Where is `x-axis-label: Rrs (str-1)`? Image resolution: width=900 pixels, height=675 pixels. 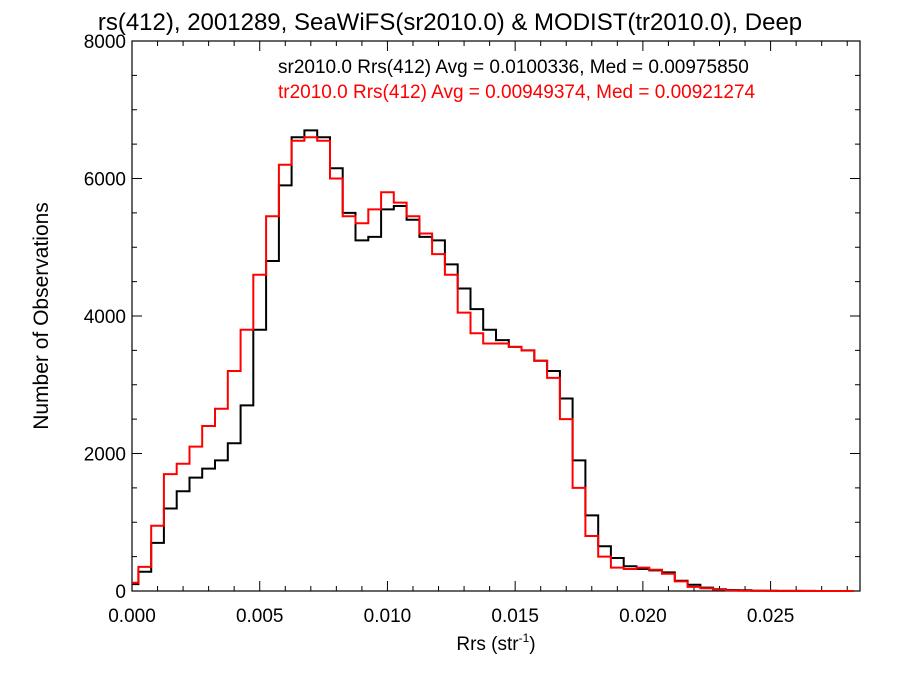 x-axis-label: Rrs (str-1) is located at coordinates (495, 643).